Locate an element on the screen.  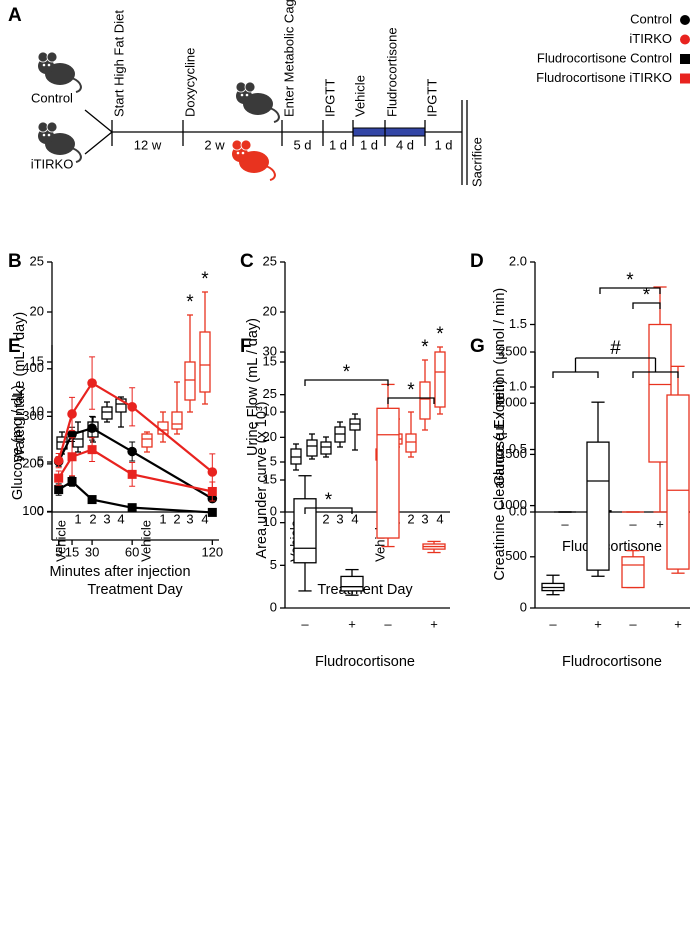
panel-letter: E is located at coordinates (14, 346).